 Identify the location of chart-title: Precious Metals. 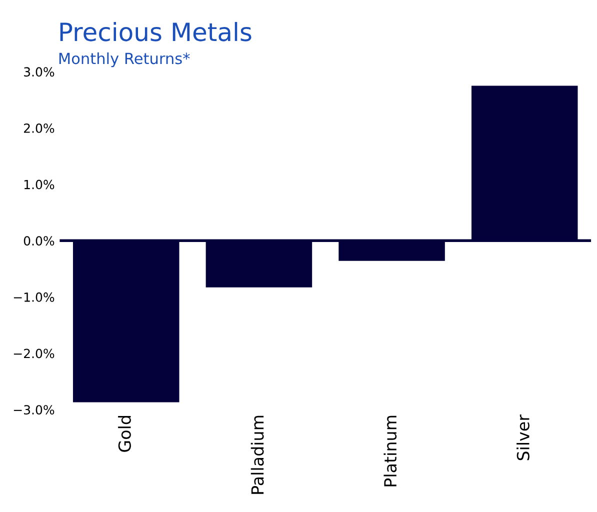
(156, 32).